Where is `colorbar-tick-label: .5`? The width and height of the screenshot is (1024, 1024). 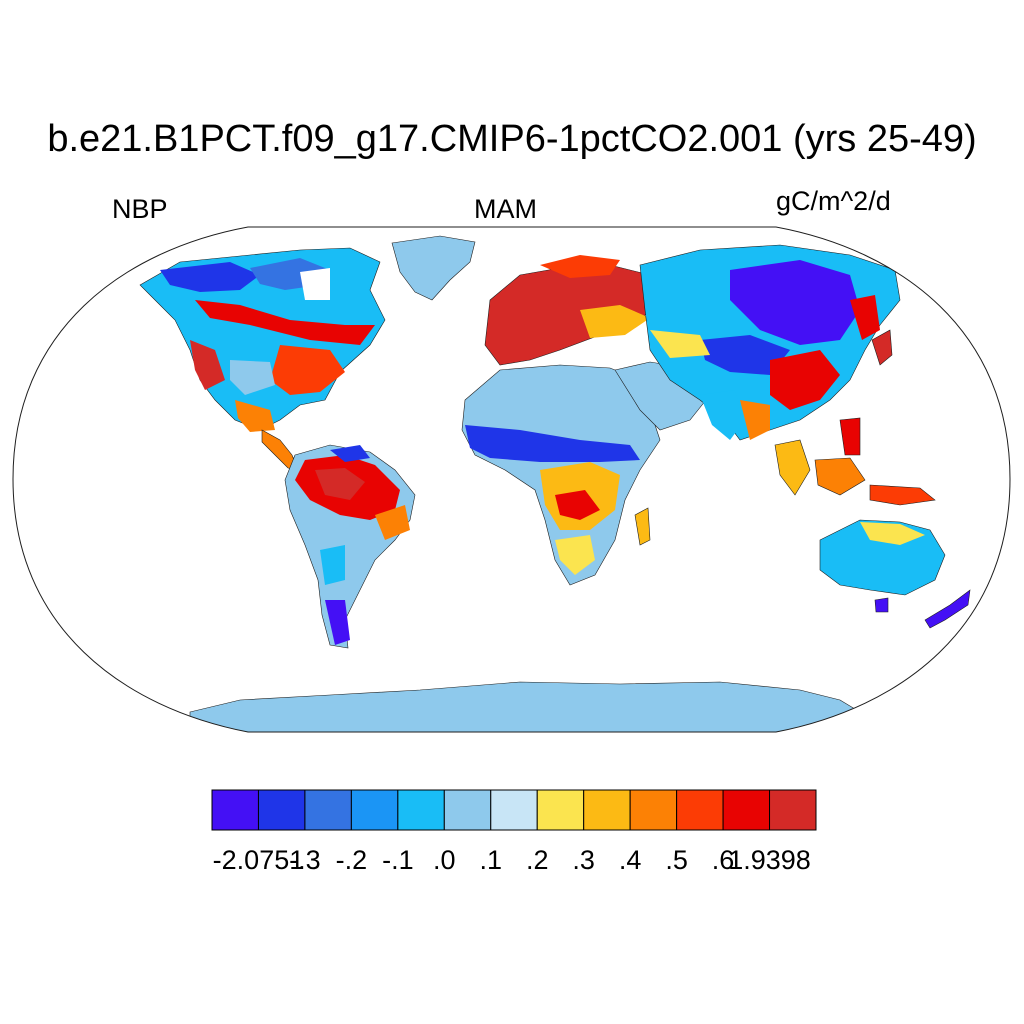 colorbar-tick-label: .5 is located at coordinates (676, 860).